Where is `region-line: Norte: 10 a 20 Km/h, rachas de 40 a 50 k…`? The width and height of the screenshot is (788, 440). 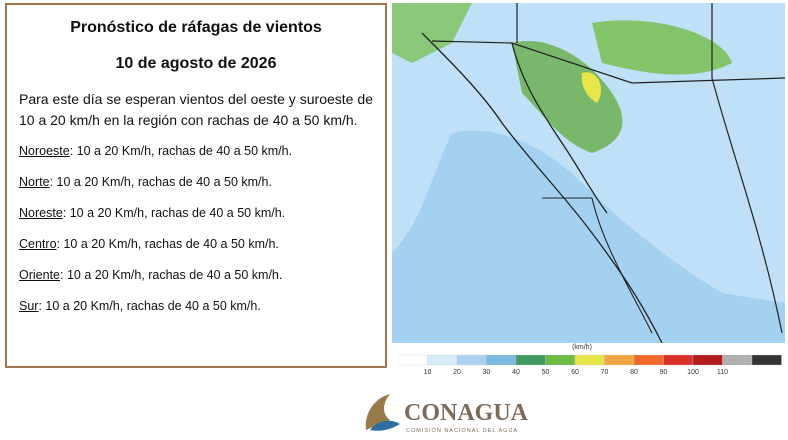
region-line: Norte: 10 a 20 Km/h, rachas de 40 a 50 k… is located at coordinates (196, 189).